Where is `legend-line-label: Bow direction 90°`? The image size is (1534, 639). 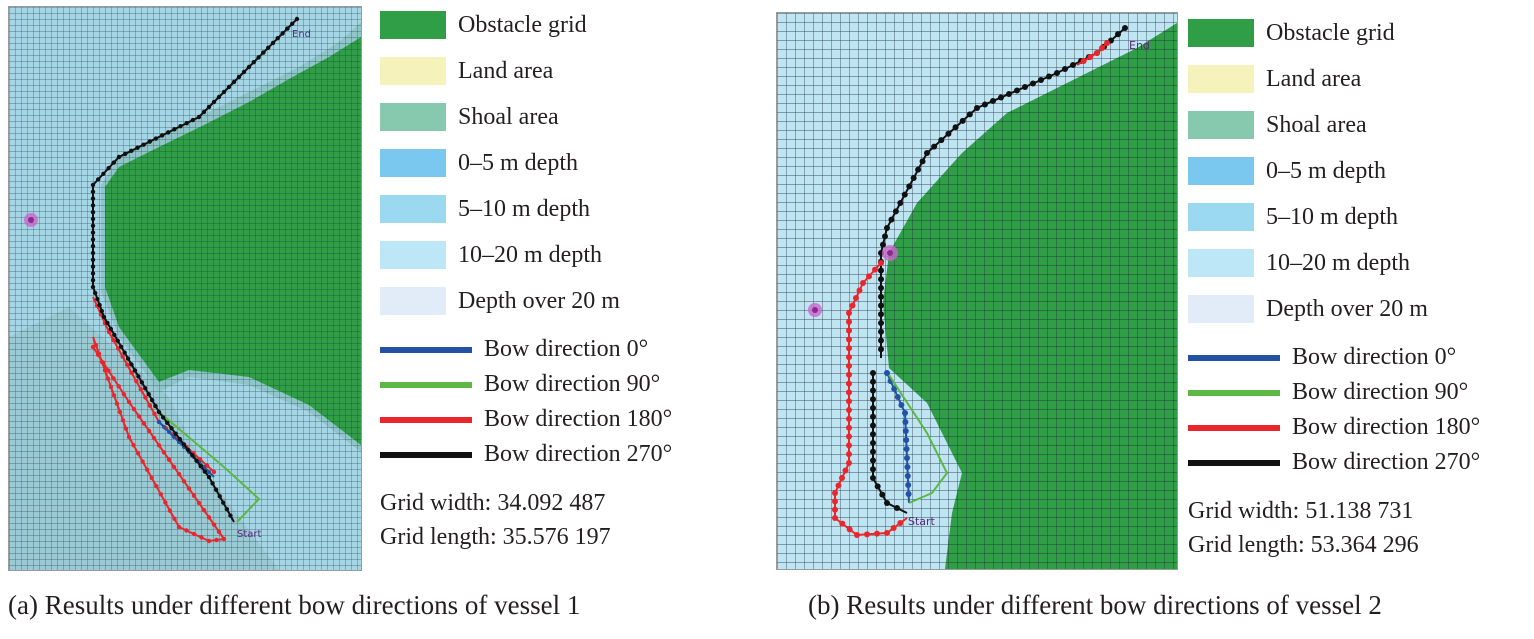
legend-line-label: Bow direction 90° is located at coordinates (572, 384).